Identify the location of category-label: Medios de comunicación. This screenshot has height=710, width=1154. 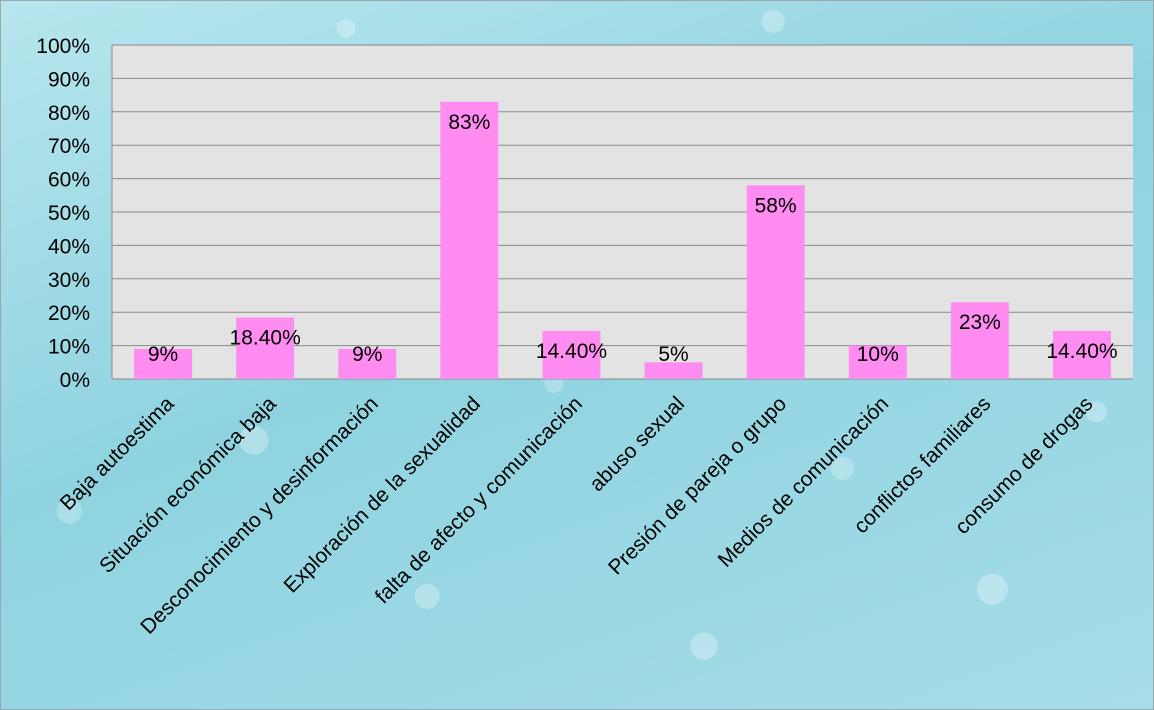
(804, 482).